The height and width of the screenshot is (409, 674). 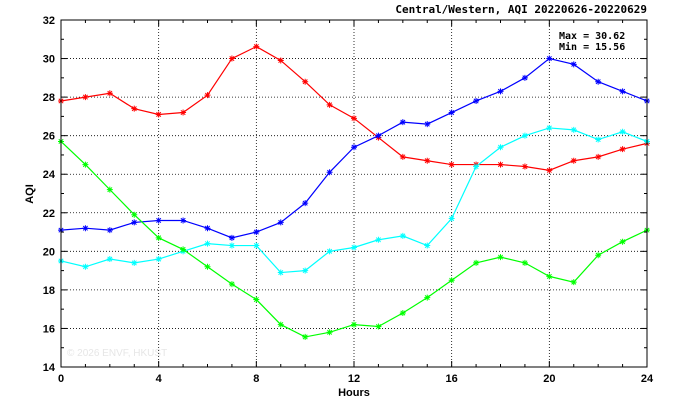 I want to click on y-tick-label: 22, so click(x=49, y=214).